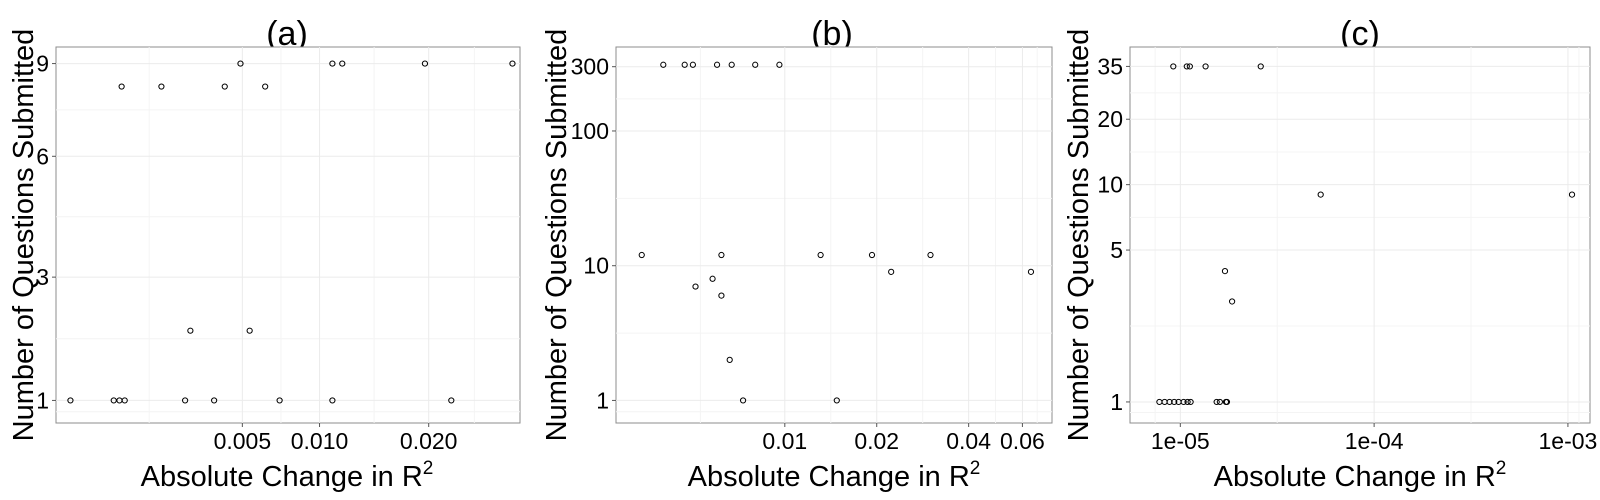  What do you see at coordinates (42, 64) in the screenshot?
I see `y-tick-label: 9` at bounding box center [42, 64].